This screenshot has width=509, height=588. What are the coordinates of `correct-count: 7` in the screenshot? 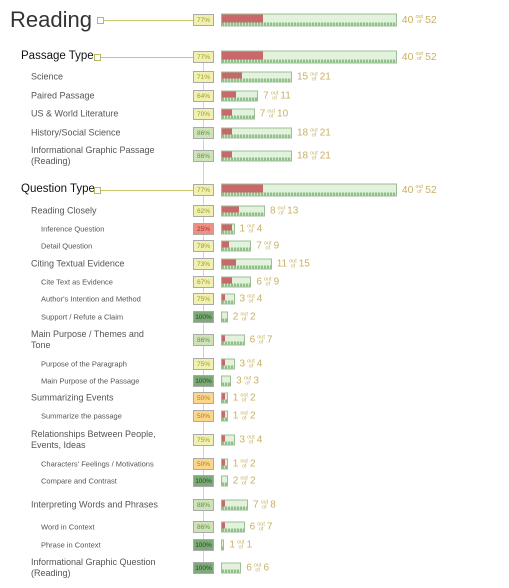 It's located at (259, 246).